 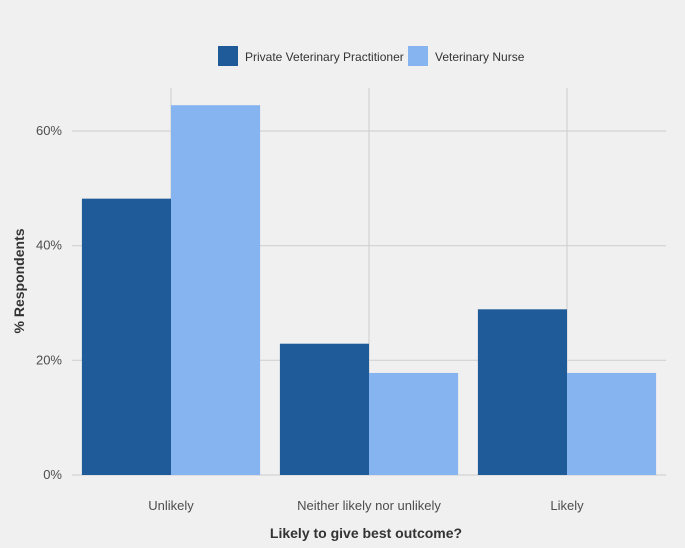 What do you see at coordinates (480, 57) in the screenshot?
I see `legend-label-veterinary-nurse: Veterinary Nurse` at bounding box center [480, 57].